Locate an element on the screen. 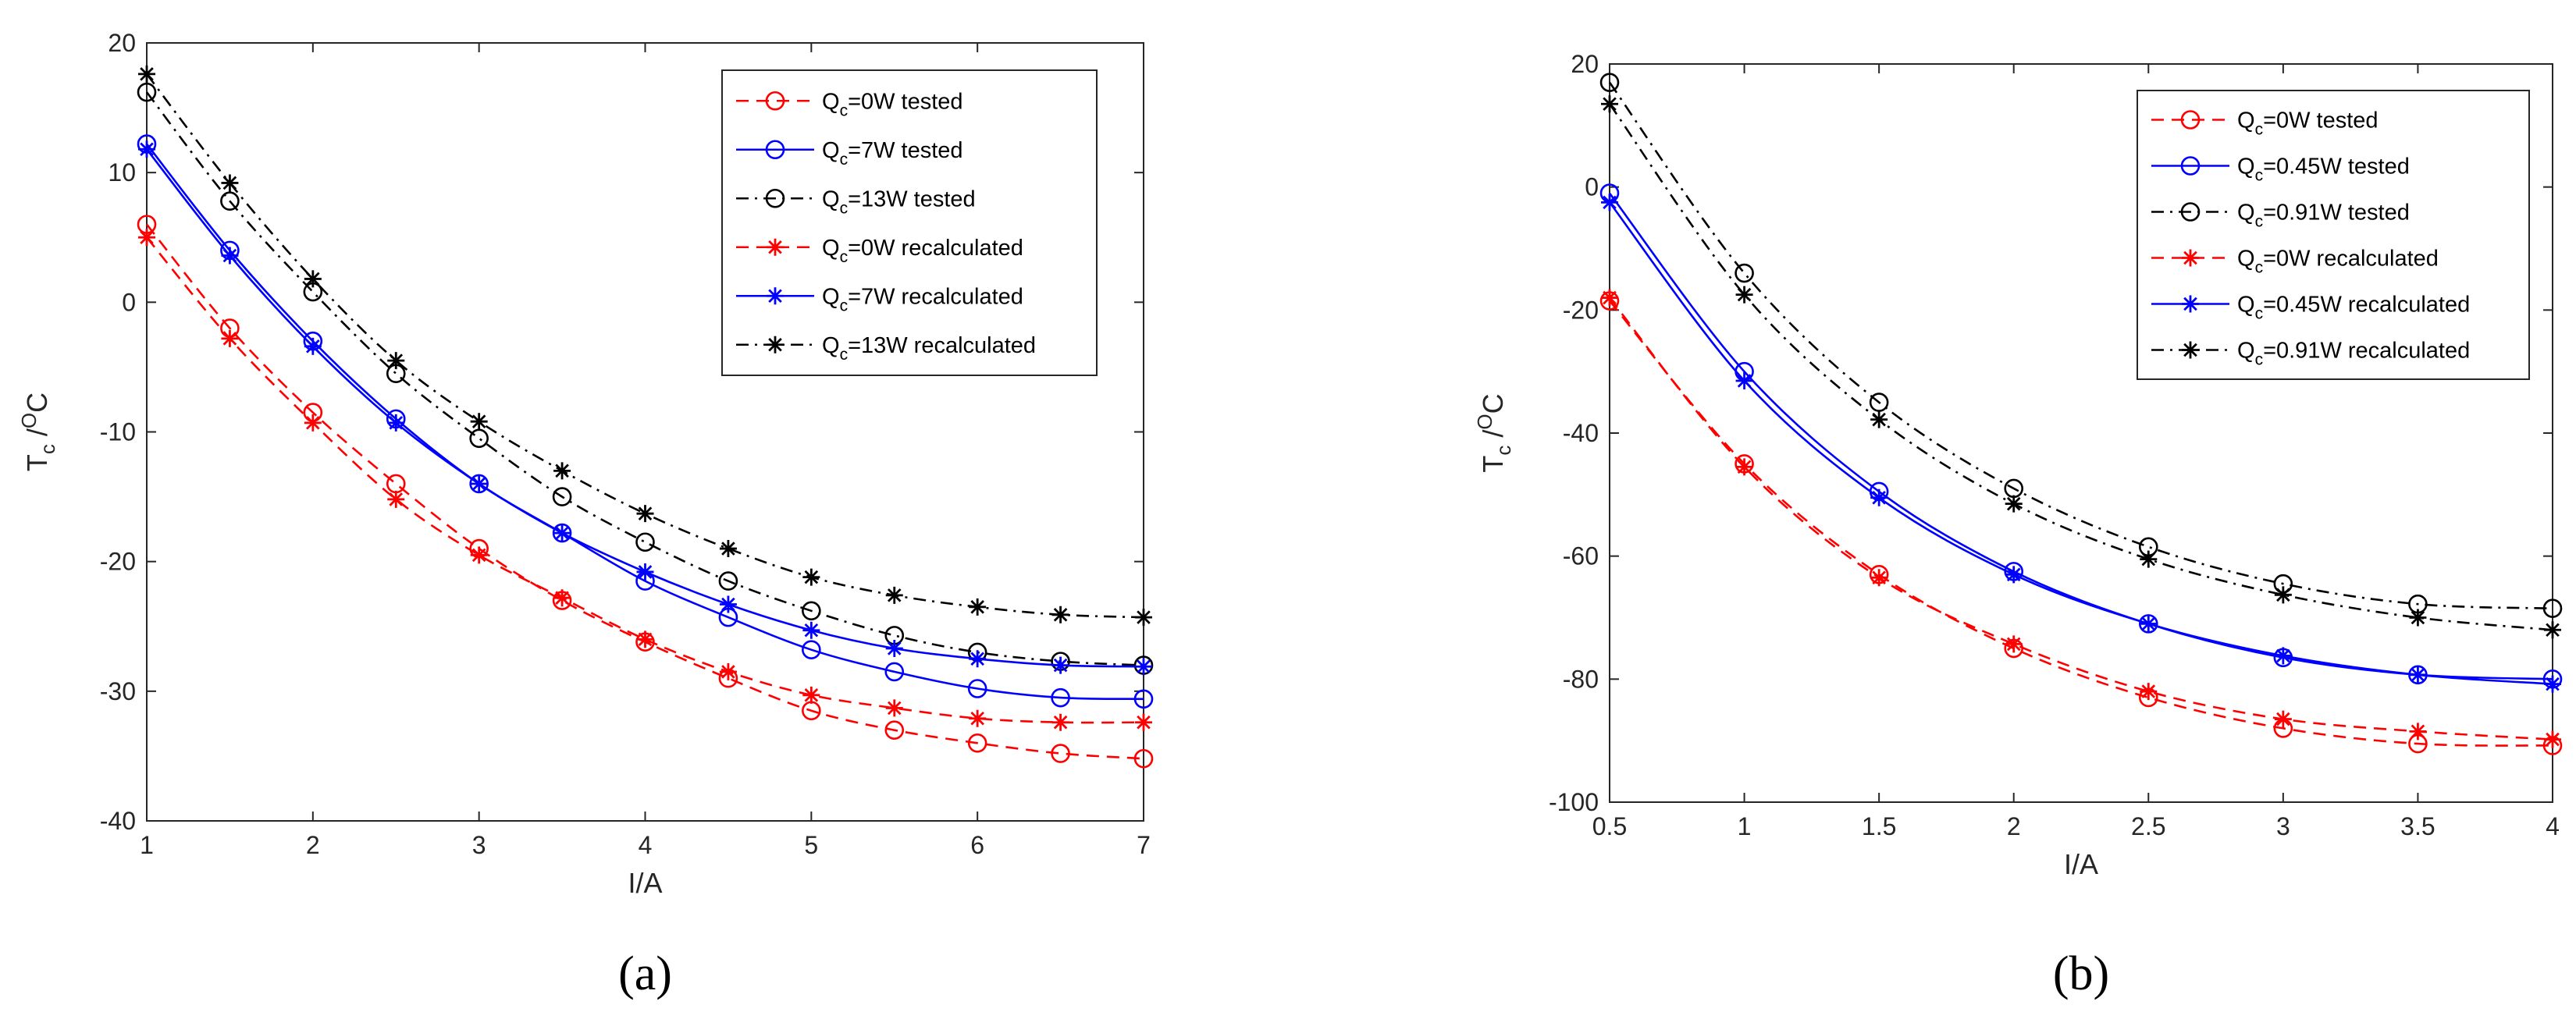 This screenshot has width=2576, height=1030. y-tick-label: -80 is located at coordinates (1581, 679).